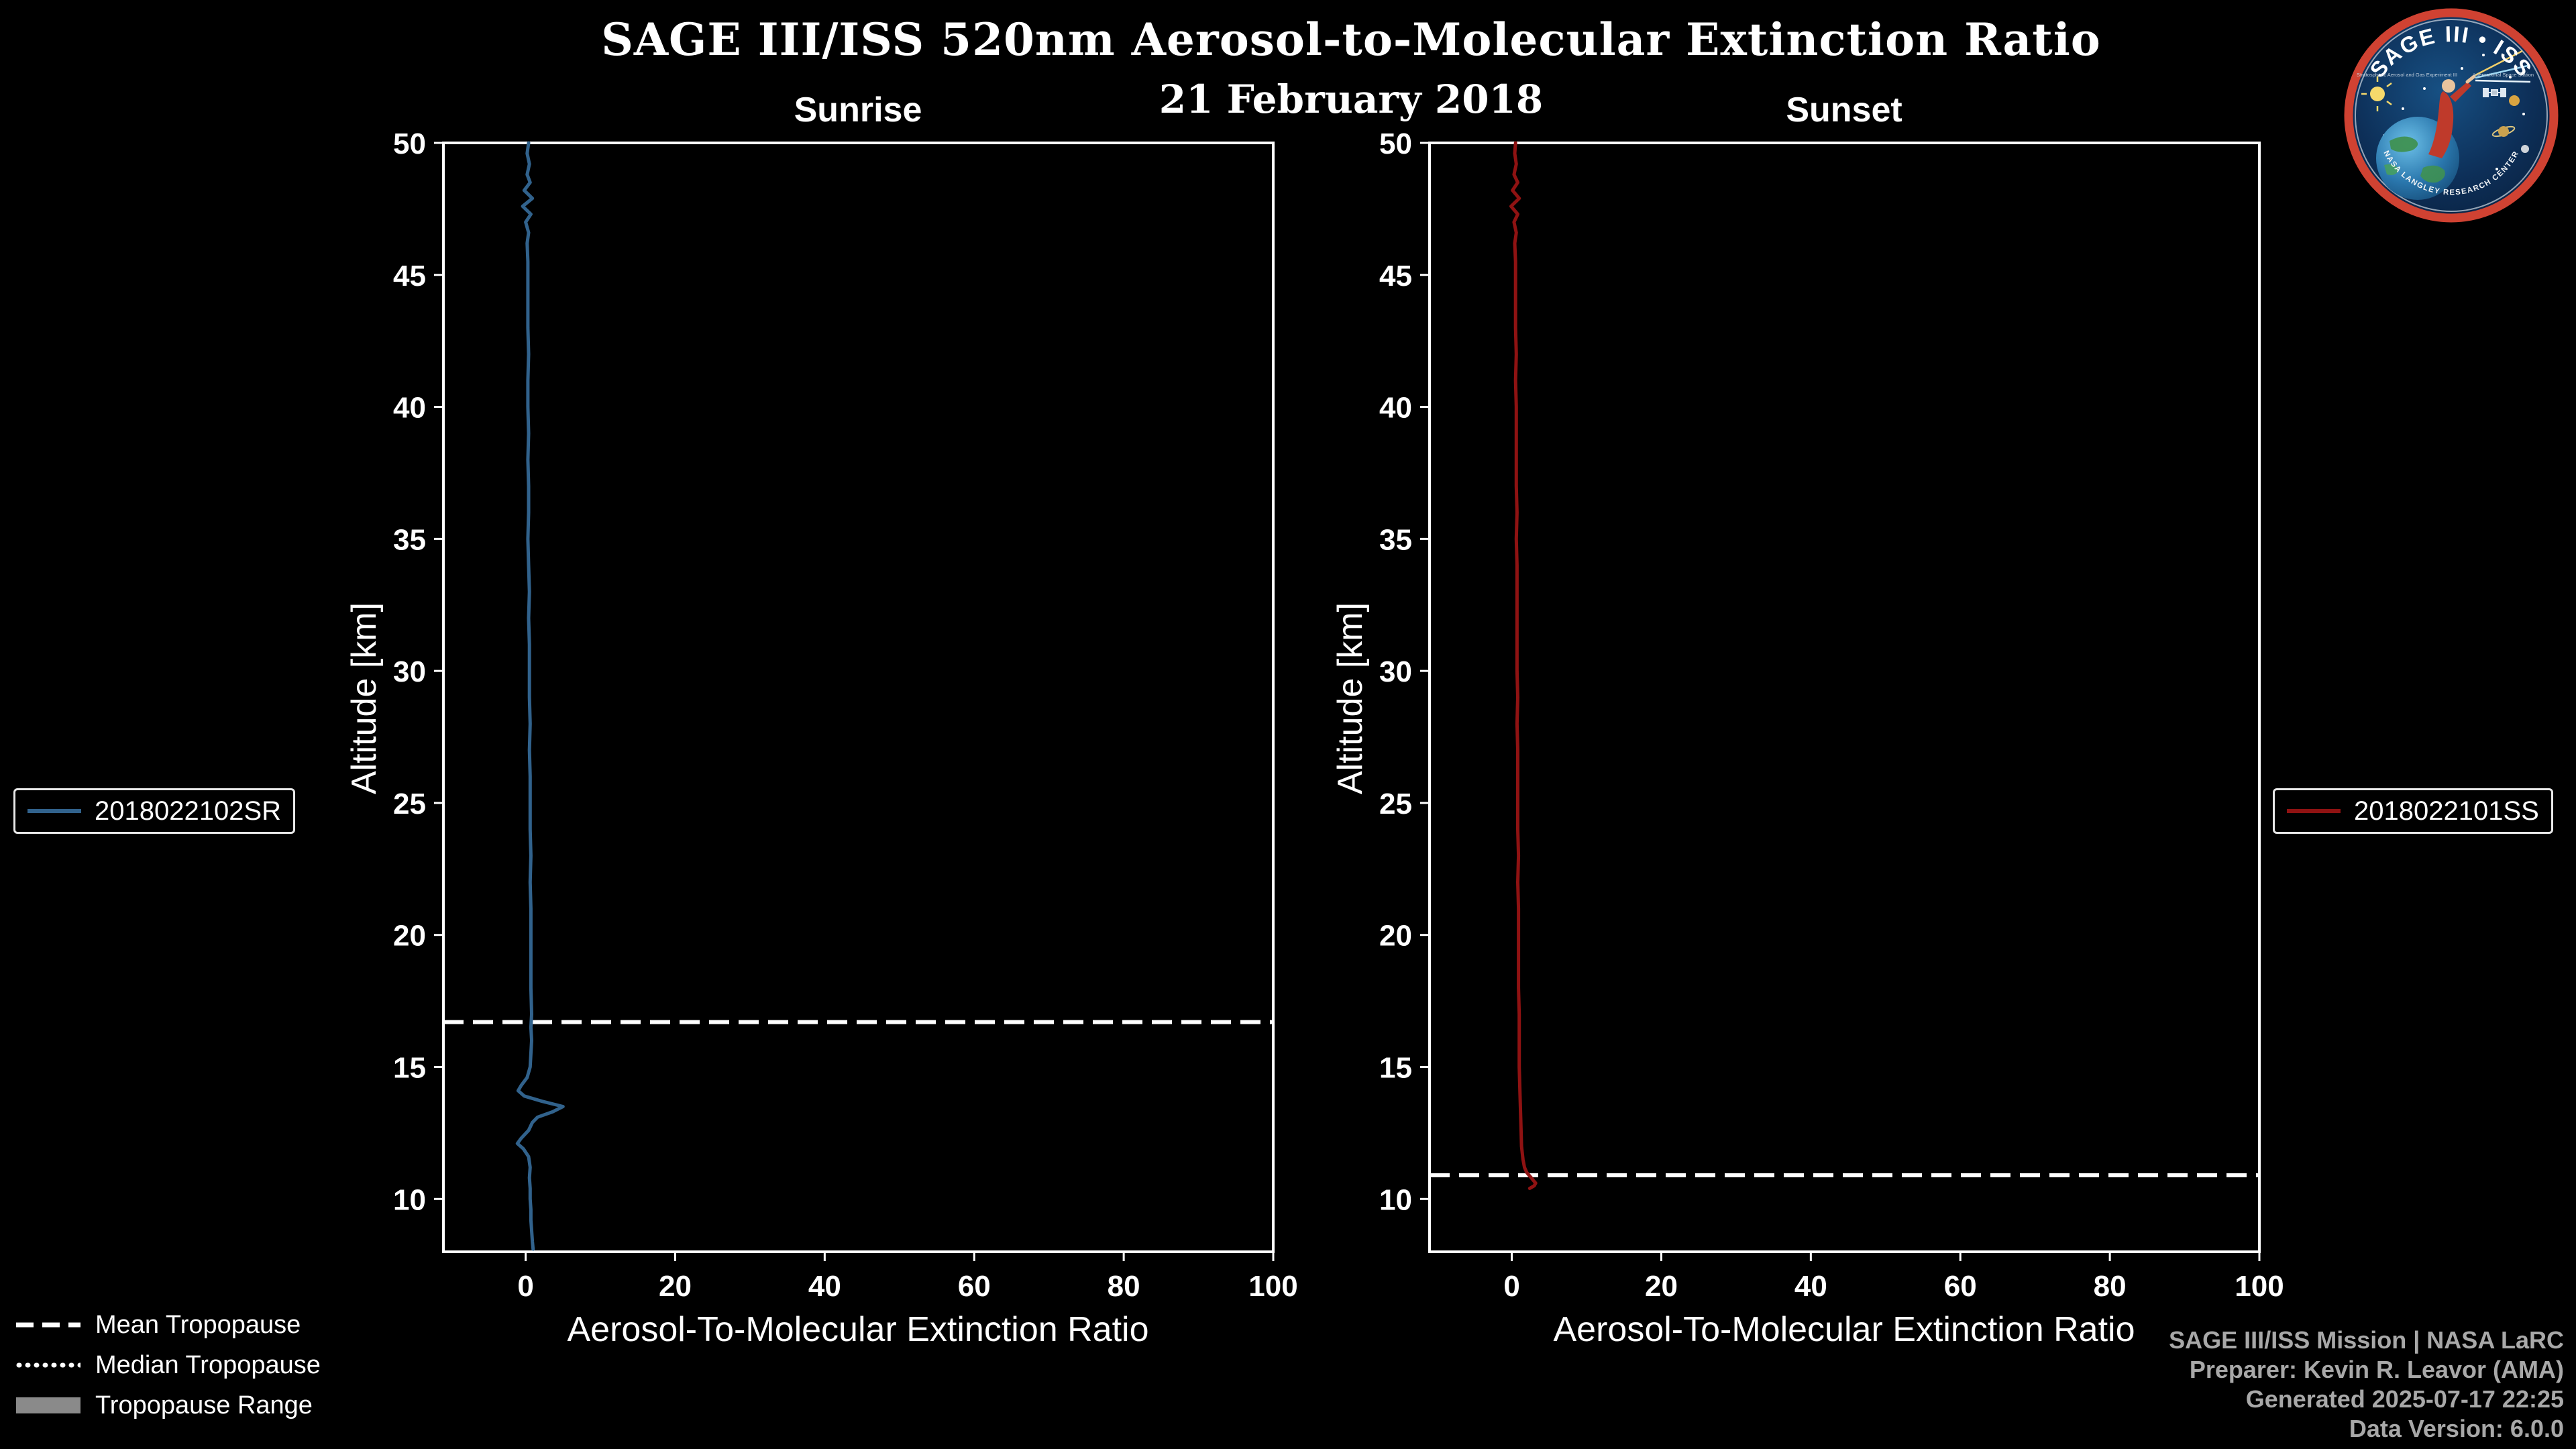 Image resolution: width=2576 pixels, height=1449 pixels. Describe the element at coordinates (1351, 99) in the screenshot. I see `page-date: 21 February 2018` at that location.